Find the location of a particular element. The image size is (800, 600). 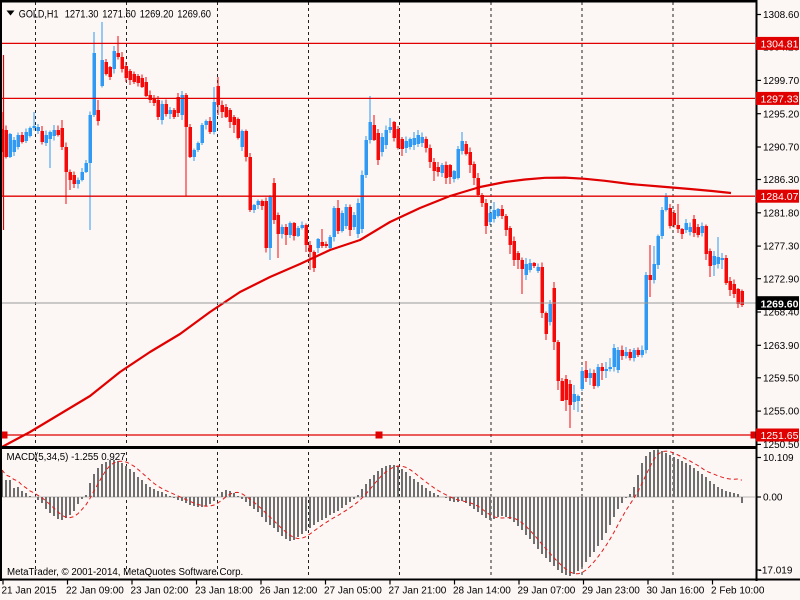

svg-text: 26 Jan 12:00 is located at coordinates (289, 591).